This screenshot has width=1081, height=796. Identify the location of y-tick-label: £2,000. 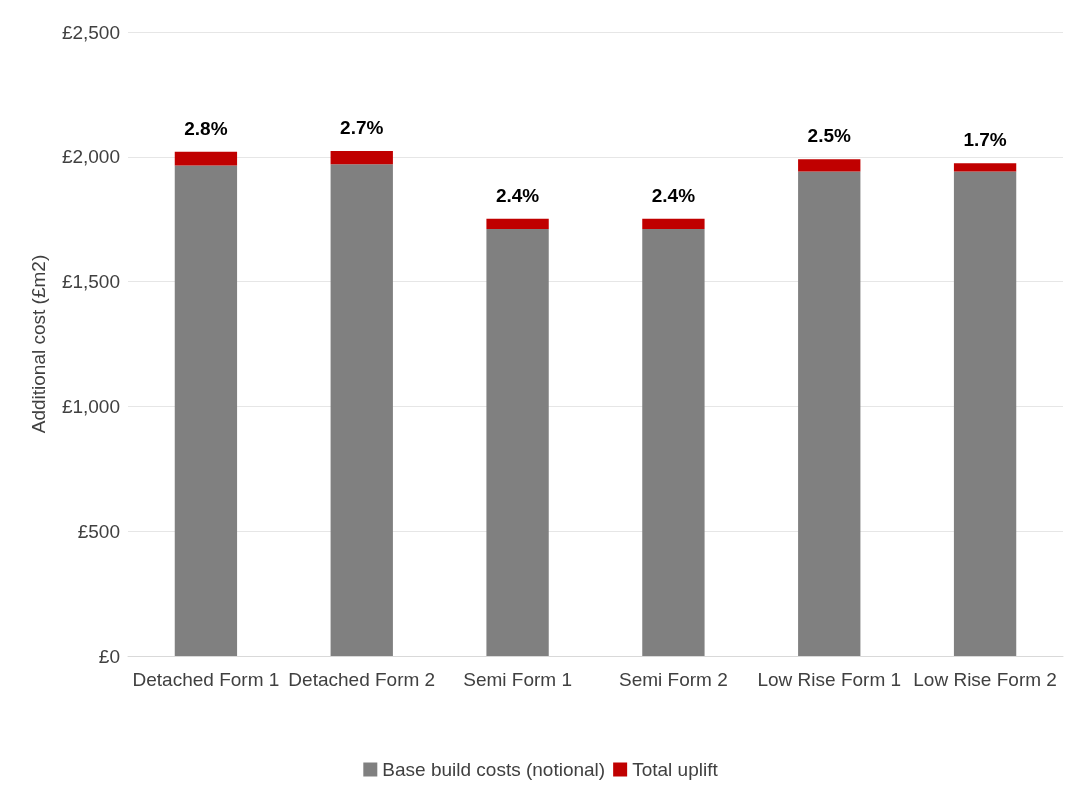
(90, 157).